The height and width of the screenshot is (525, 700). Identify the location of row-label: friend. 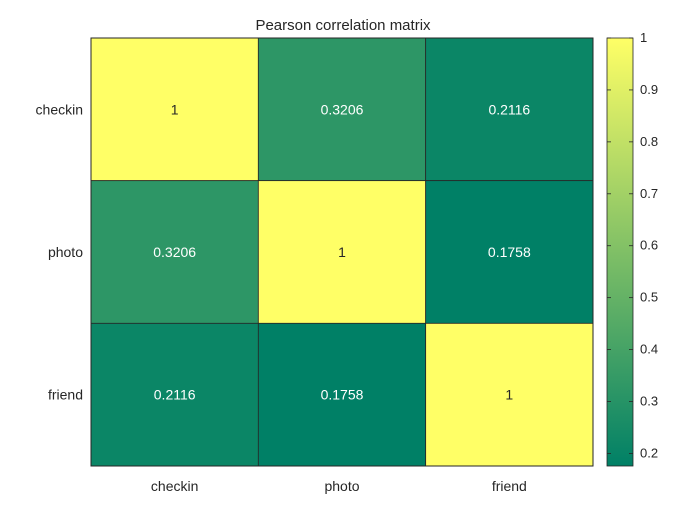
(65, 395).